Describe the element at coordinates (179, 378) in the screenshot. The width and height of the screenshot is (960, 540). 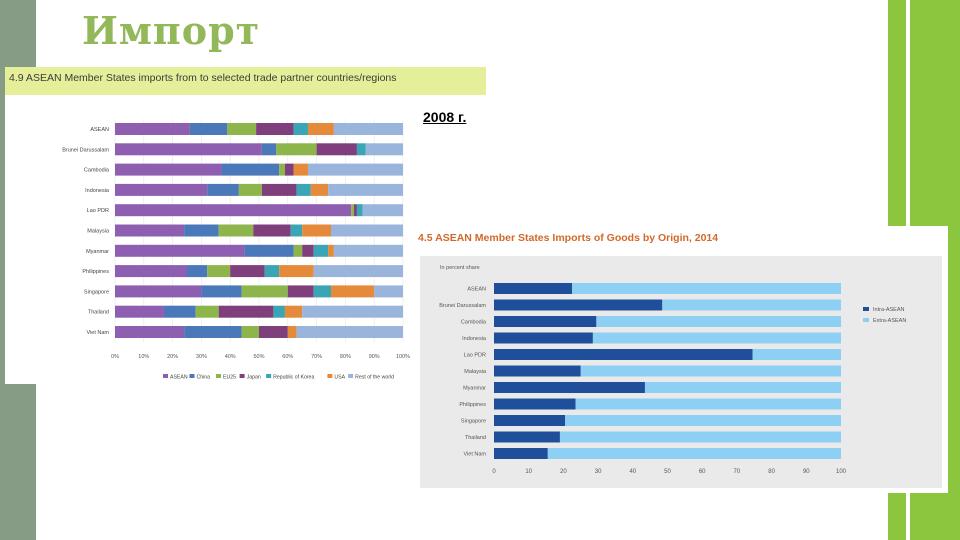
I see `legend-label: ASEAN` at that location.